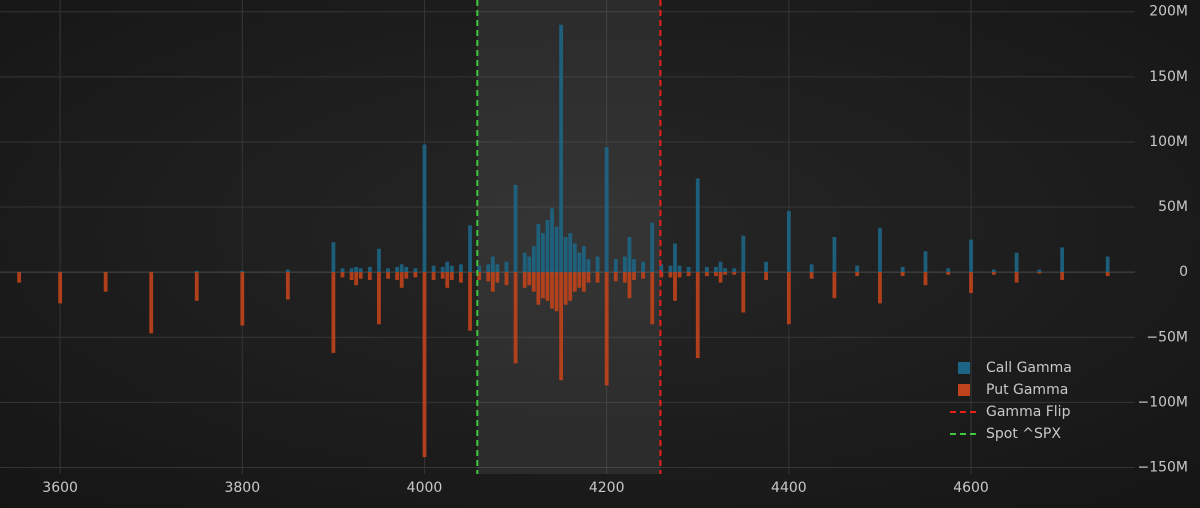 This screenshot has height=508, width=1200. Describe the element at coordinates (1183, 272) in the screenshot. I see `y-tick-label: 0` at that location.